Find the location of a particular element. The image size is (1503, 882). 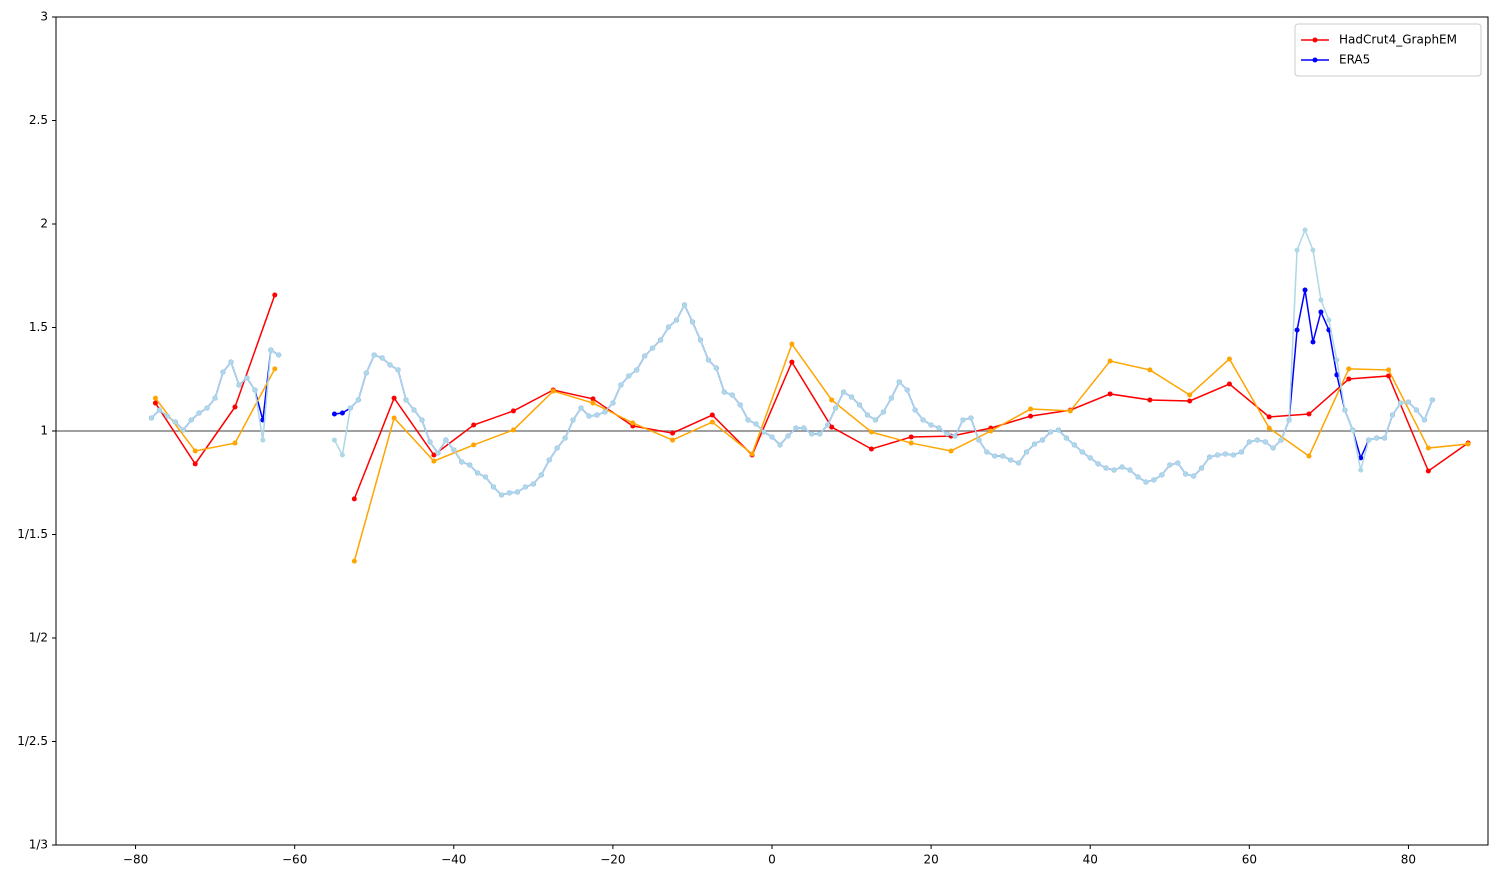

x-tick-label: 80 is located at coordinates (1408, 860).